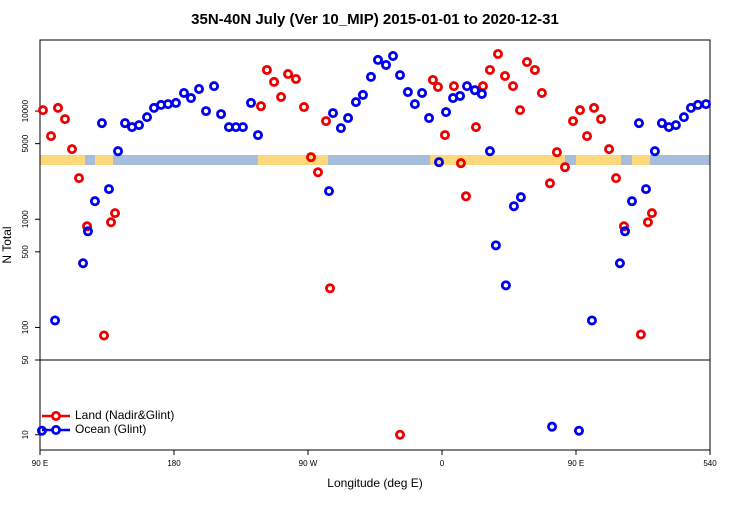 The image size is (750, 505). Describe the element at coordinates (25, 359) in the screenshot. I see `y-tick-label: 50` at that location.